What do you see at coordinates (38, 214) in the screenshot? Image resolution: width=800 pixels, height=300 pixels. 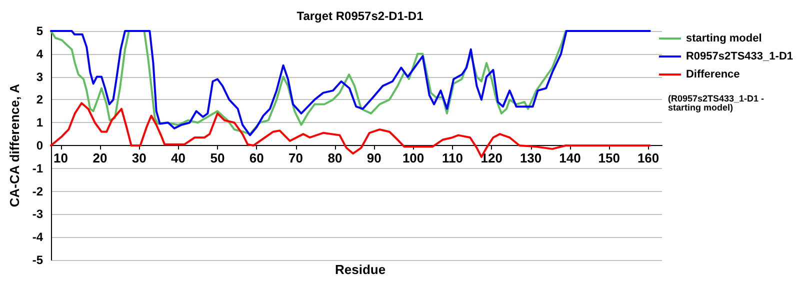 I see `y-tick-label: -3` at bounding box center [38, 214].